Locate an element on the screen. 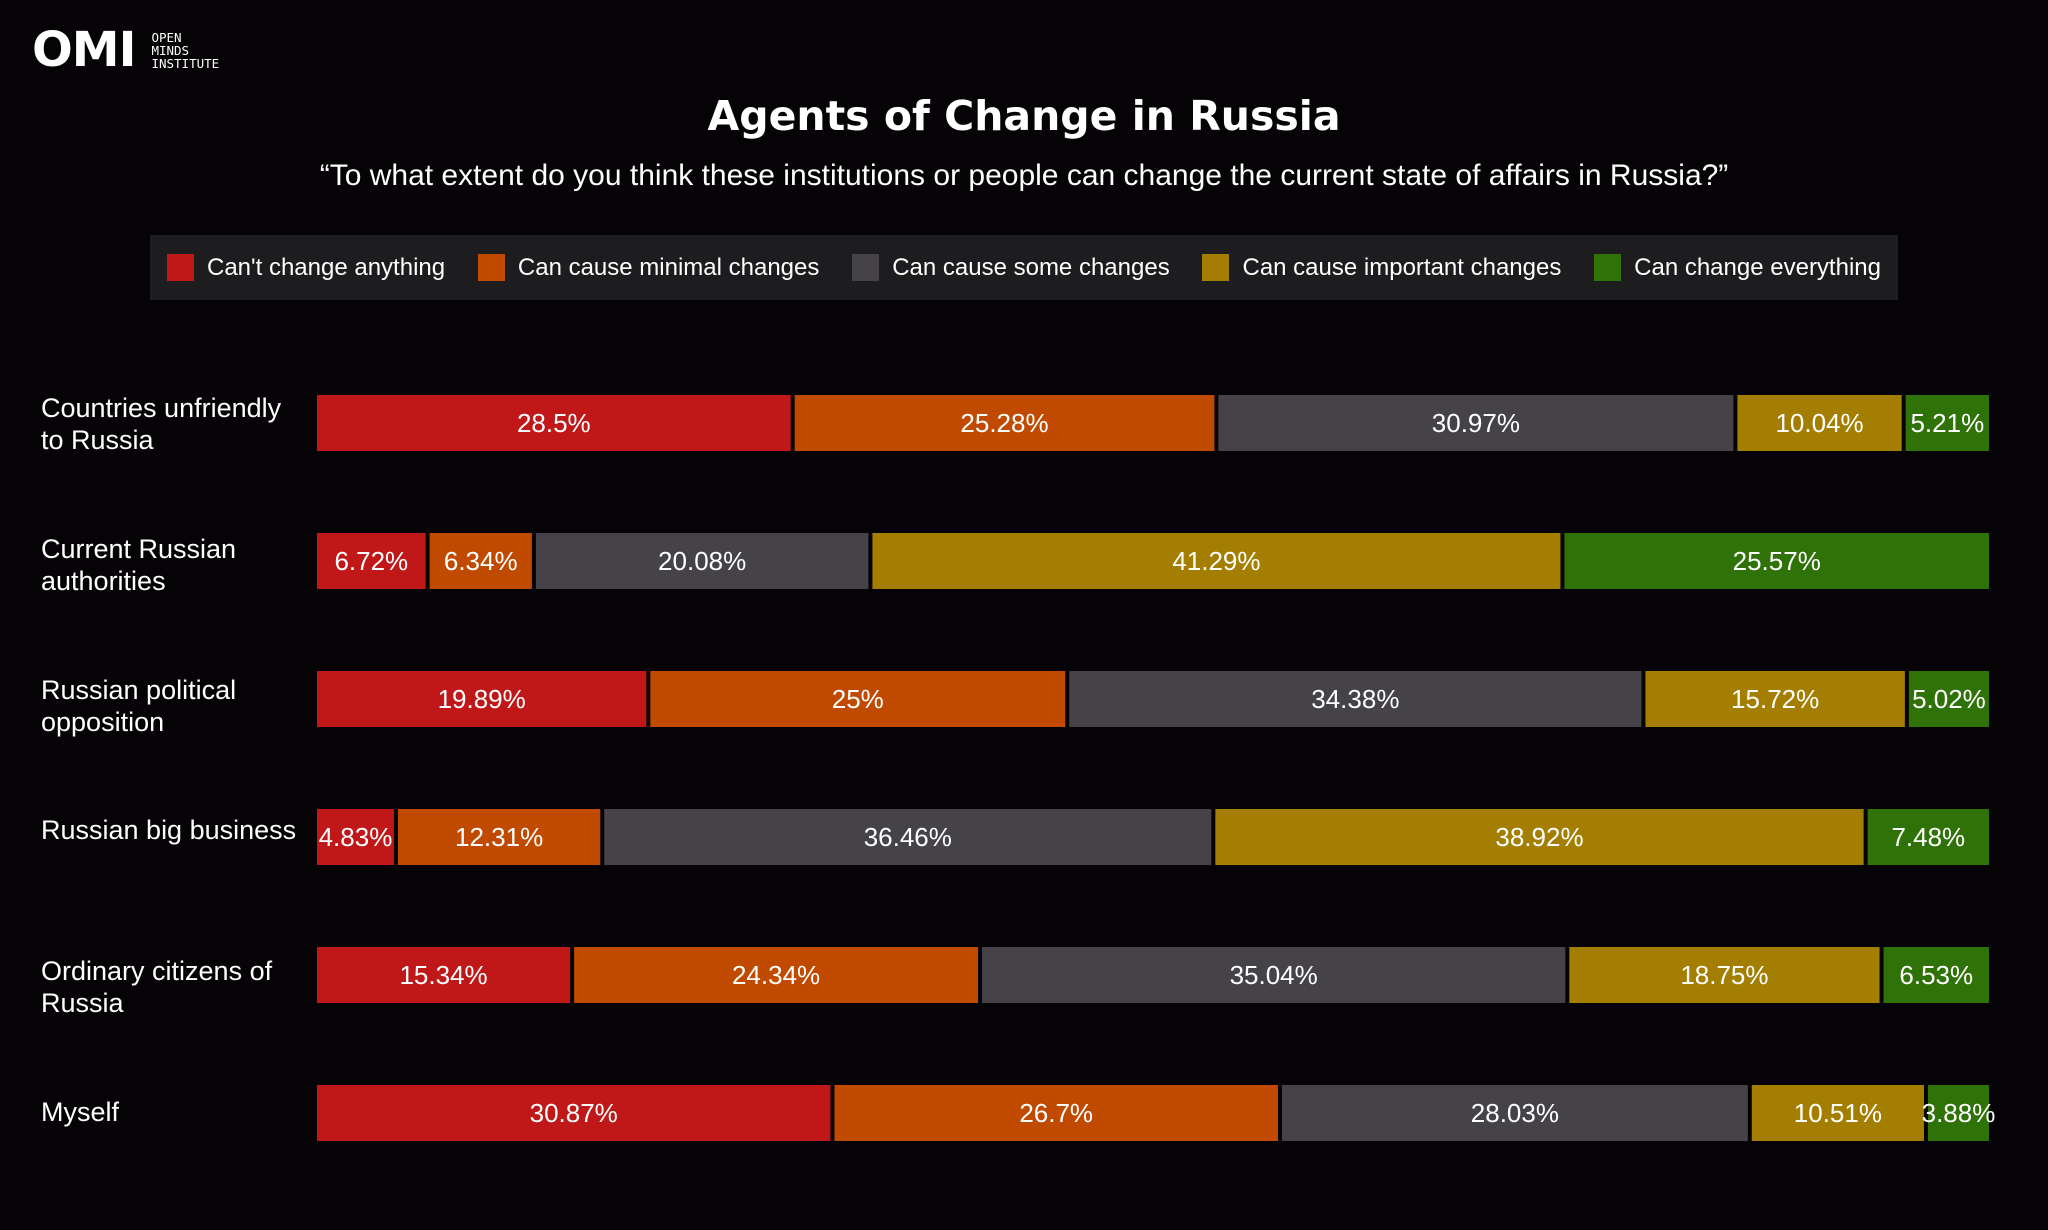 The height and width of the screenshot is (1230, 2048). row-label-countries-unfriendly: Countries unfriendly to Russia is located at coordinates (161, 424).